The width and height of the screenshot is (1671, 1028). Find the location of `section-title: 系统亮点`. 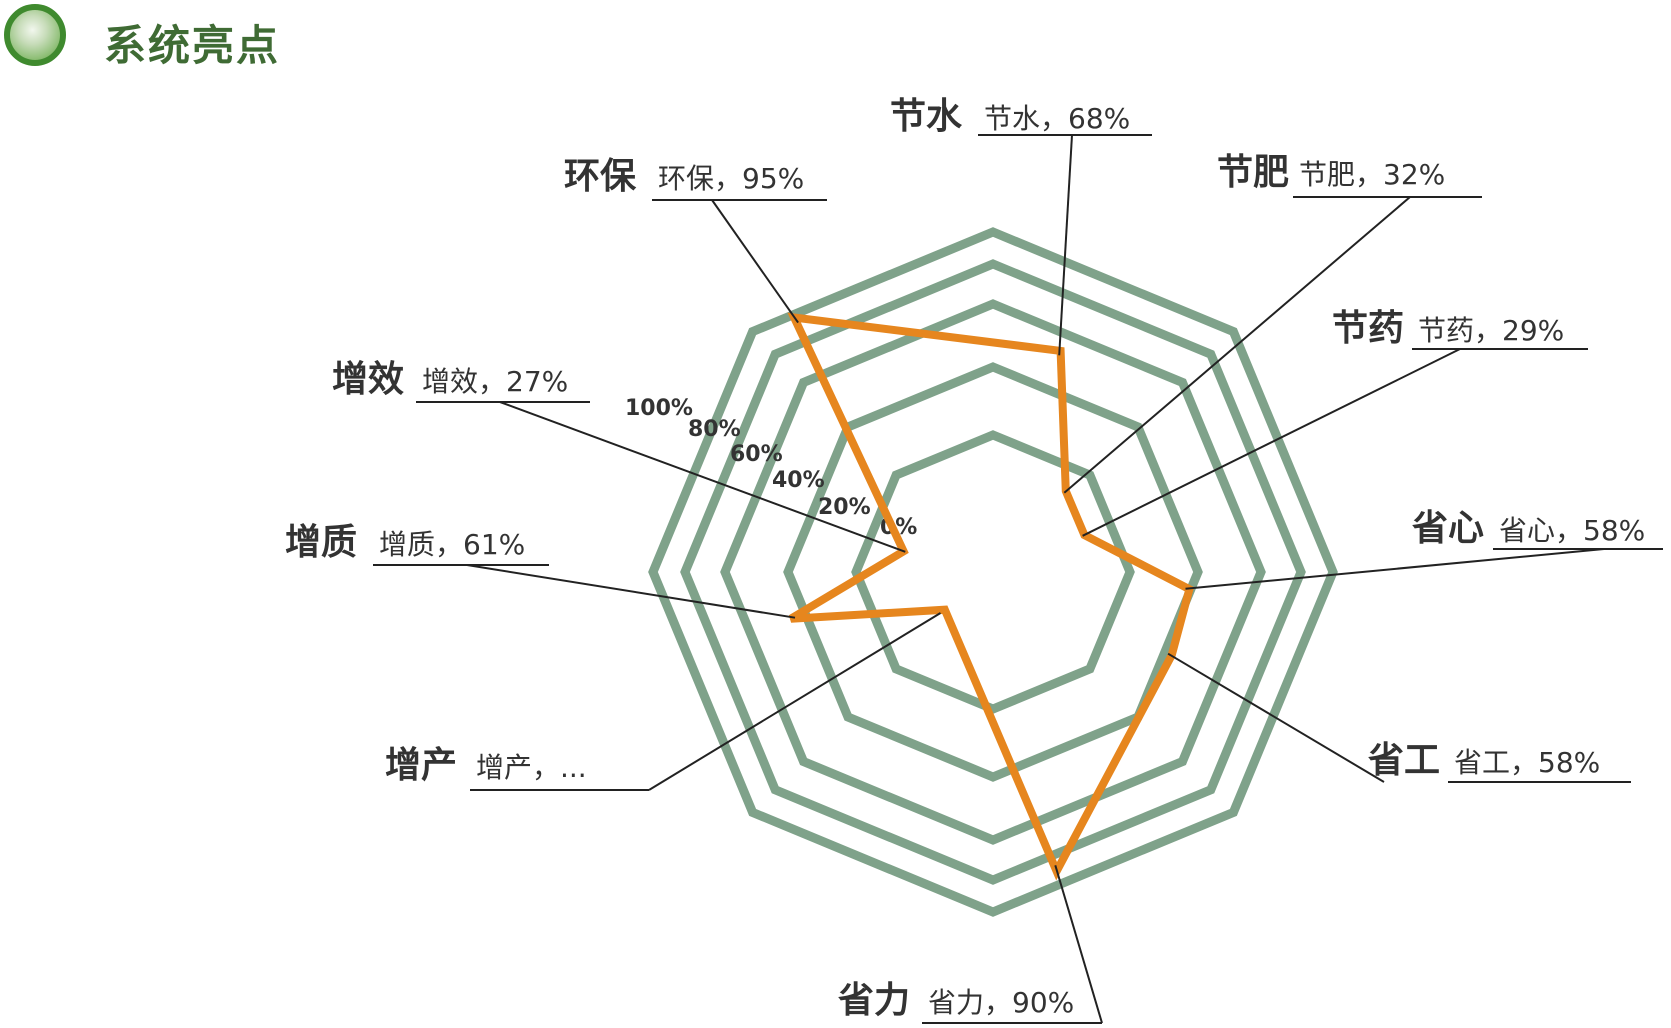

section-title: 系统亮点 is located at coordinates (192, 45).